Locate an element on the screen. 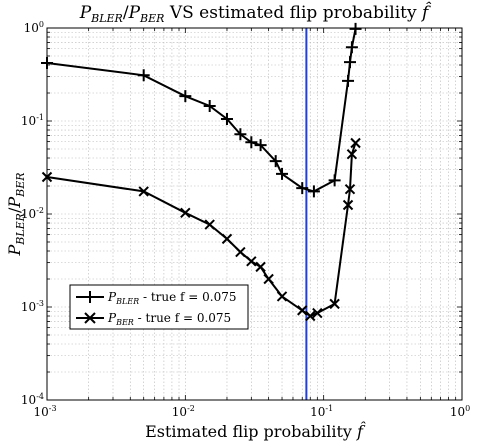 Image resolution: width=485 pixels, height=442 pixels. x-tick-label: 10⁻³ is located at coordinates (44, 411).